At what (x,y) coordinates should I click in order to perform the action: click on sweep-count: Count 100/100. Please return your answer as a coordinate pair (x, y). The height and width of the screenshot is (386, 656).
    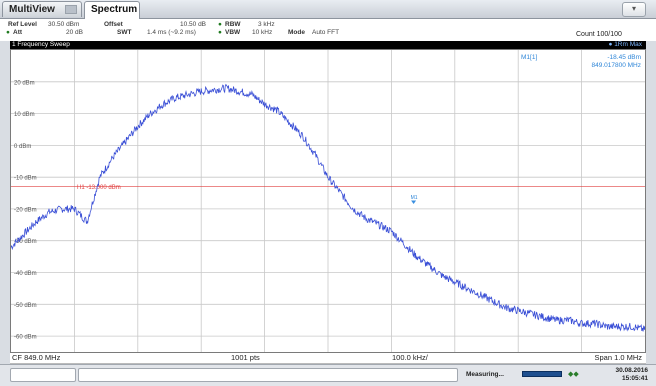
    Looking at the image, I should click on (599, 34).